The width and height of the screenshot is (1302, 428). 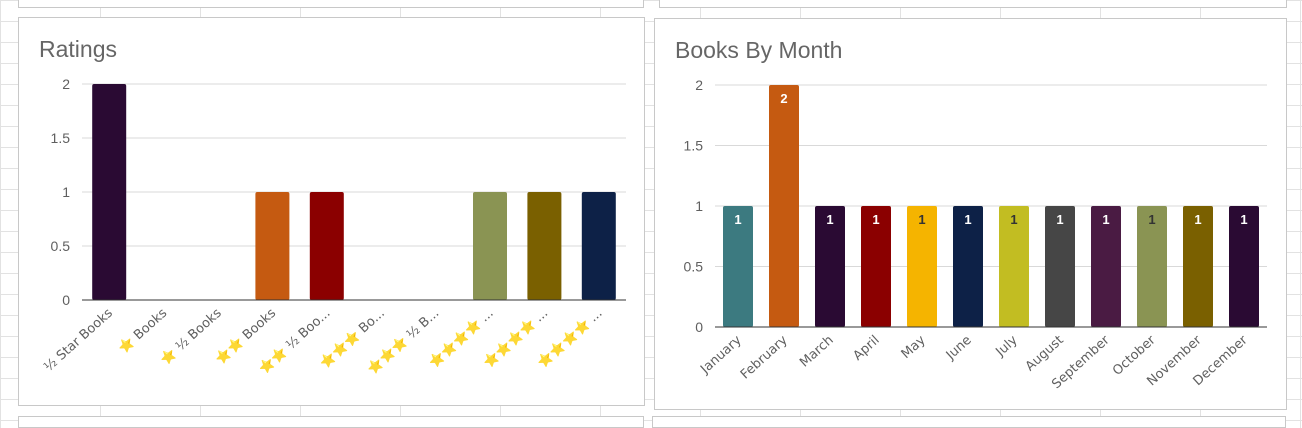 I want to click on x-tick-label: July, so click(x=1007, y=347).